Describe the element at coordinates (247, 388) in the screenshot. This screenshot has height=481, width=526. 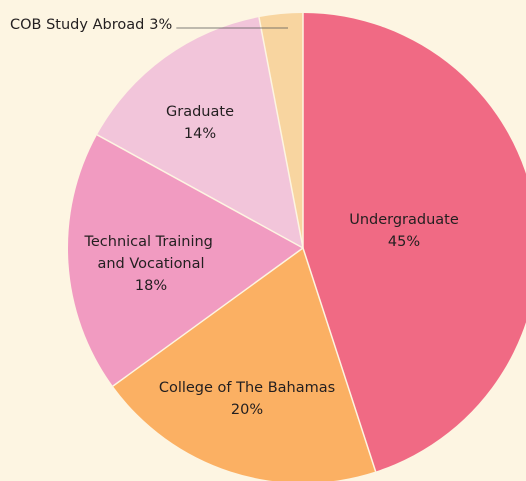
I see `slice-label: College of The Bahamas` at that location.